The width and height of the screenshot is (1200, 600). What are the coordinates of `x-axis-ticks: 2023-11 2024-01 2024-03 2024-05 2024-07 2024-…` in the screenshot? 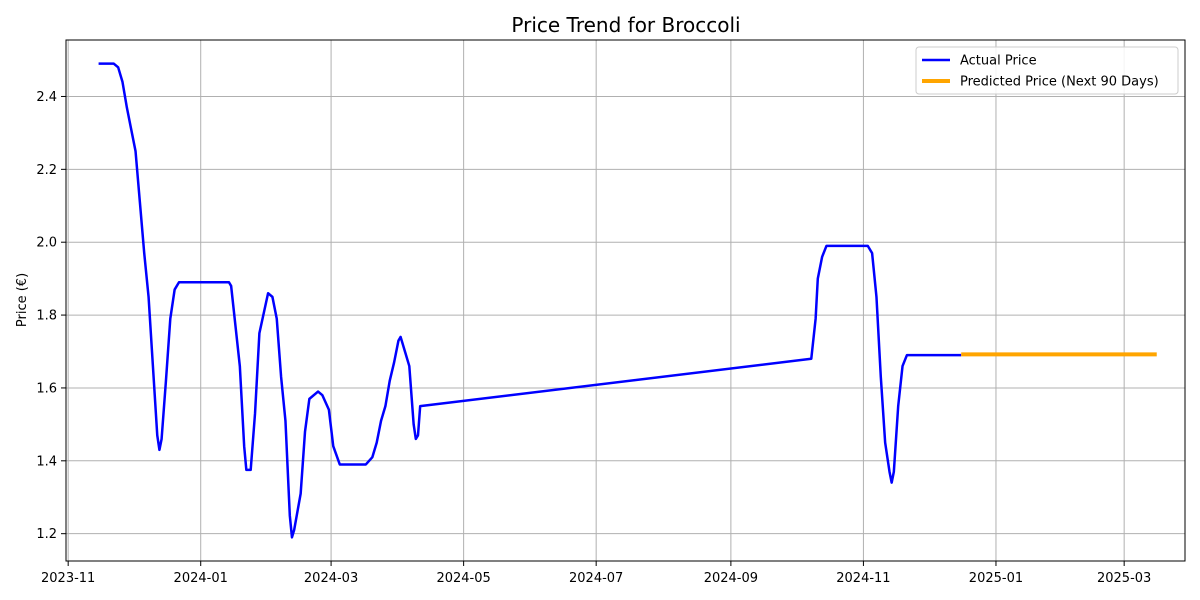 It's located at (596, 573).